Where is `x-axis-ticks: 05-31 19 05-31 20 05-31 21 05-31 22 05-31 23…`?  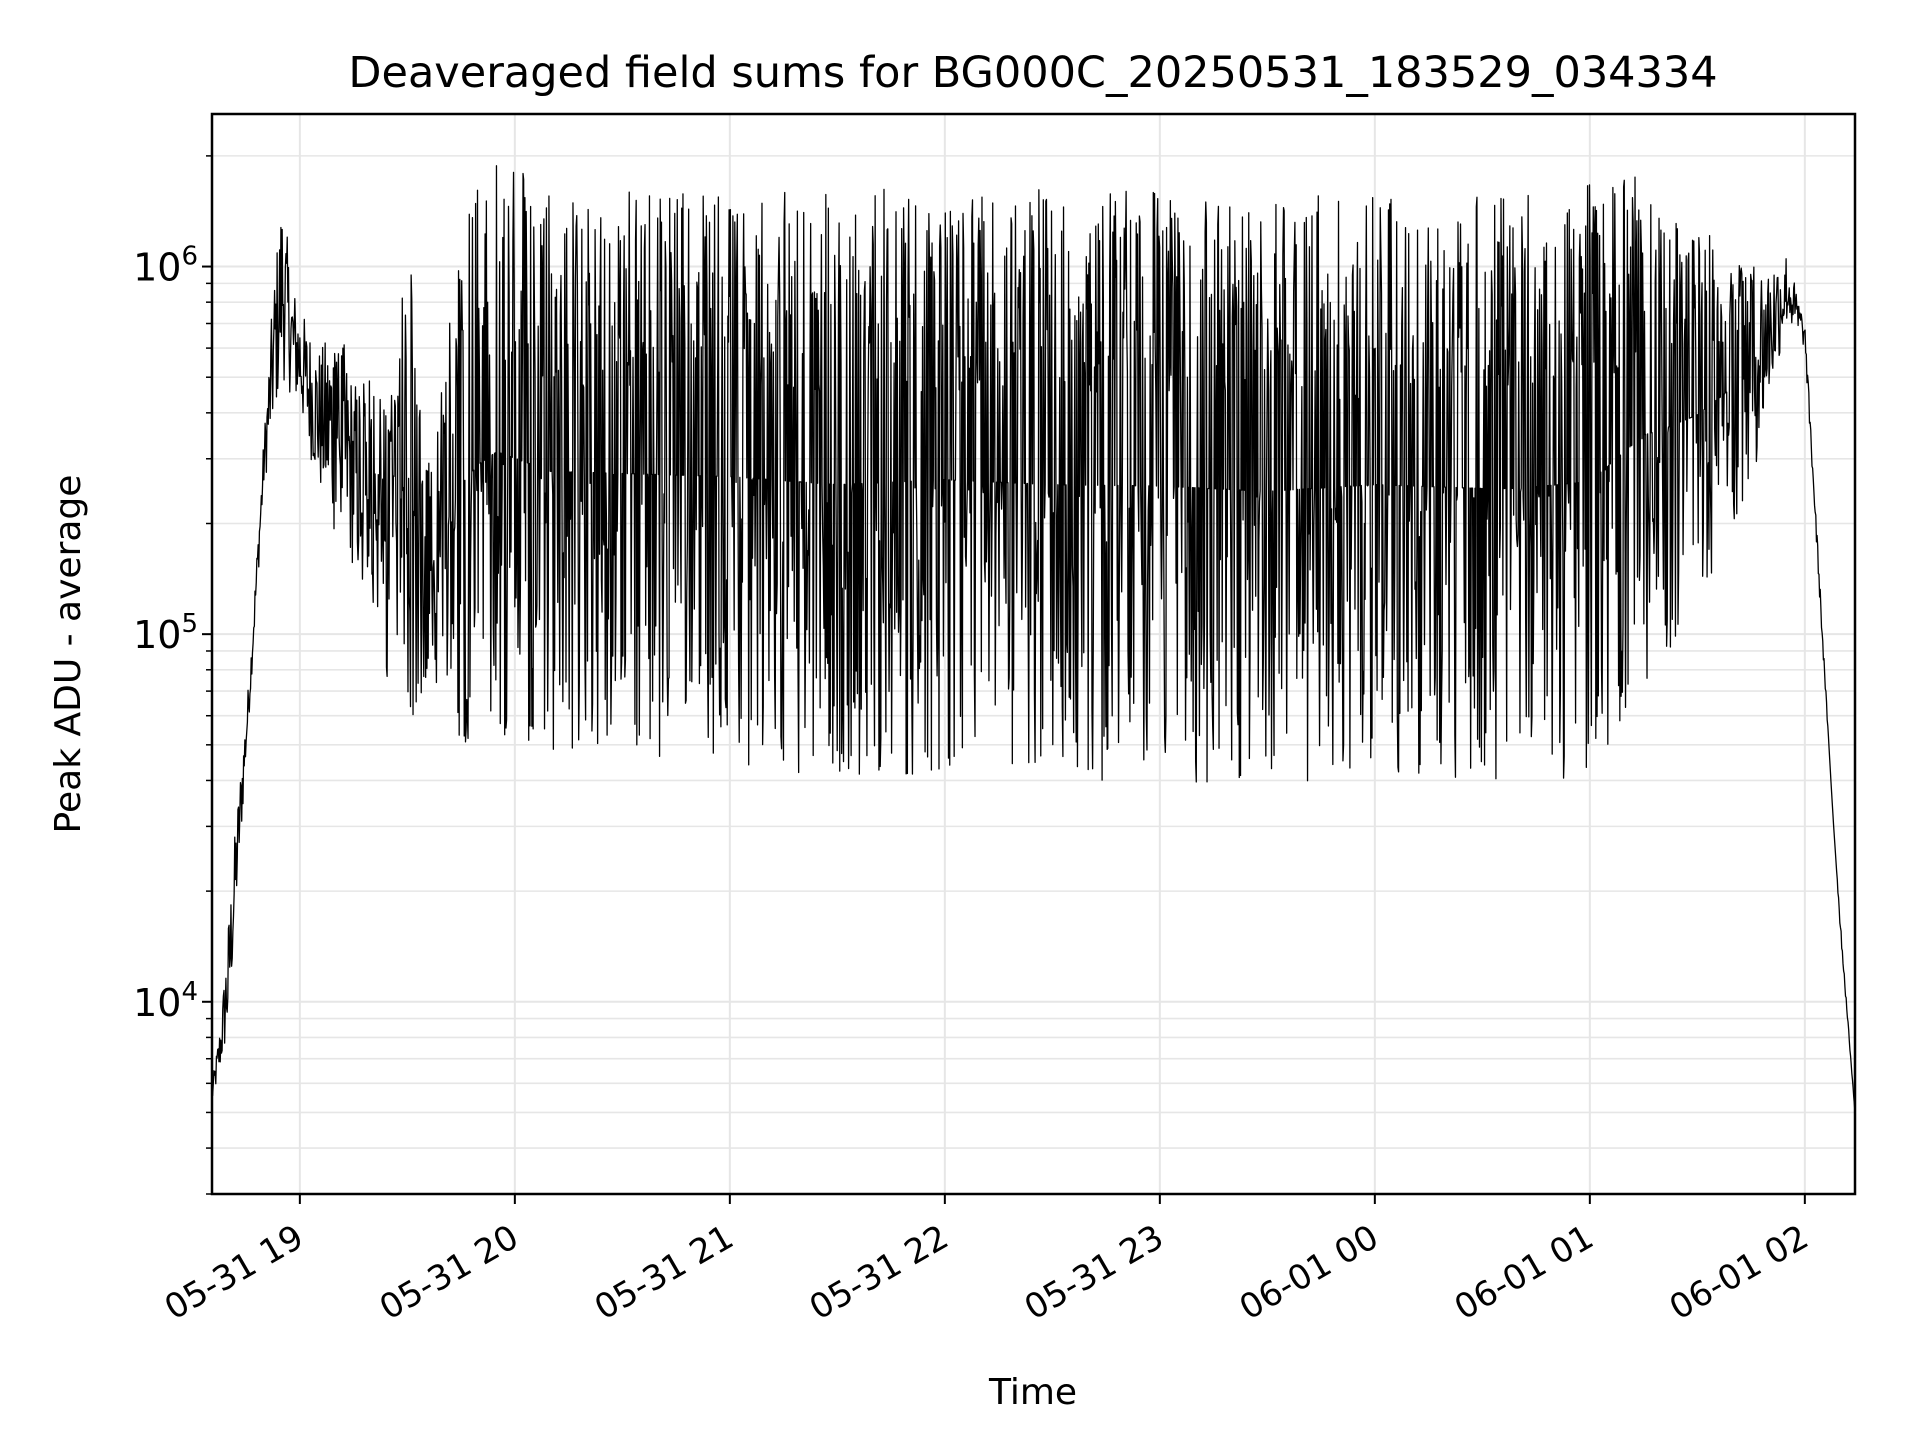 x-axis-ticks: 05-31 19 05-31 20 05-31 21 05-31 22 05-31 23… is located at coordinates (986, 1261).